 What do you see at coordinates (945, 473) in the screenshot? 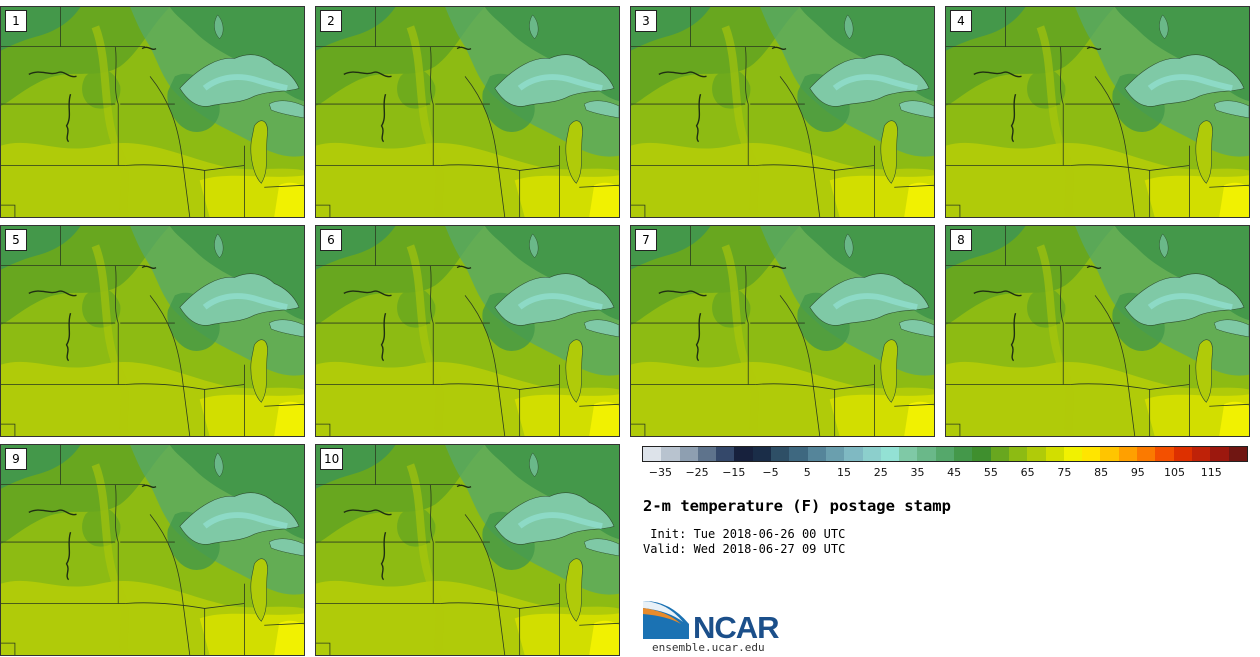
I see `colorbar-tick-labels: −35 −25 −15 −5 5 15 25 35 45 55 65 75 85 95 105 115` at bounding box center [945, 473].